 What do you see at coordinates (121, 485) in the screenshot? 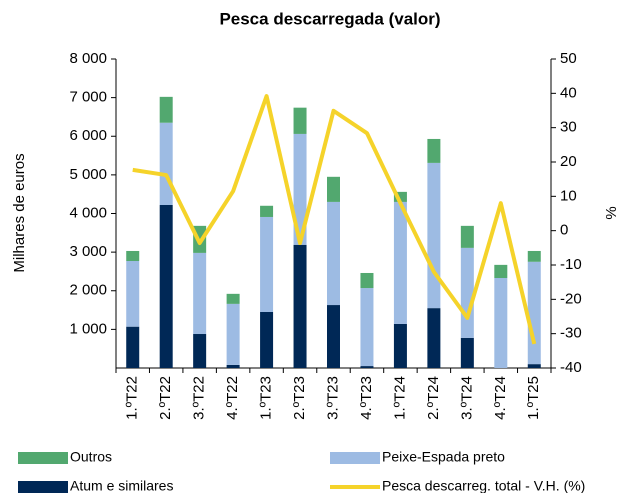
I see `legend-label: Atum e similares` at bounding box center [121, 485].